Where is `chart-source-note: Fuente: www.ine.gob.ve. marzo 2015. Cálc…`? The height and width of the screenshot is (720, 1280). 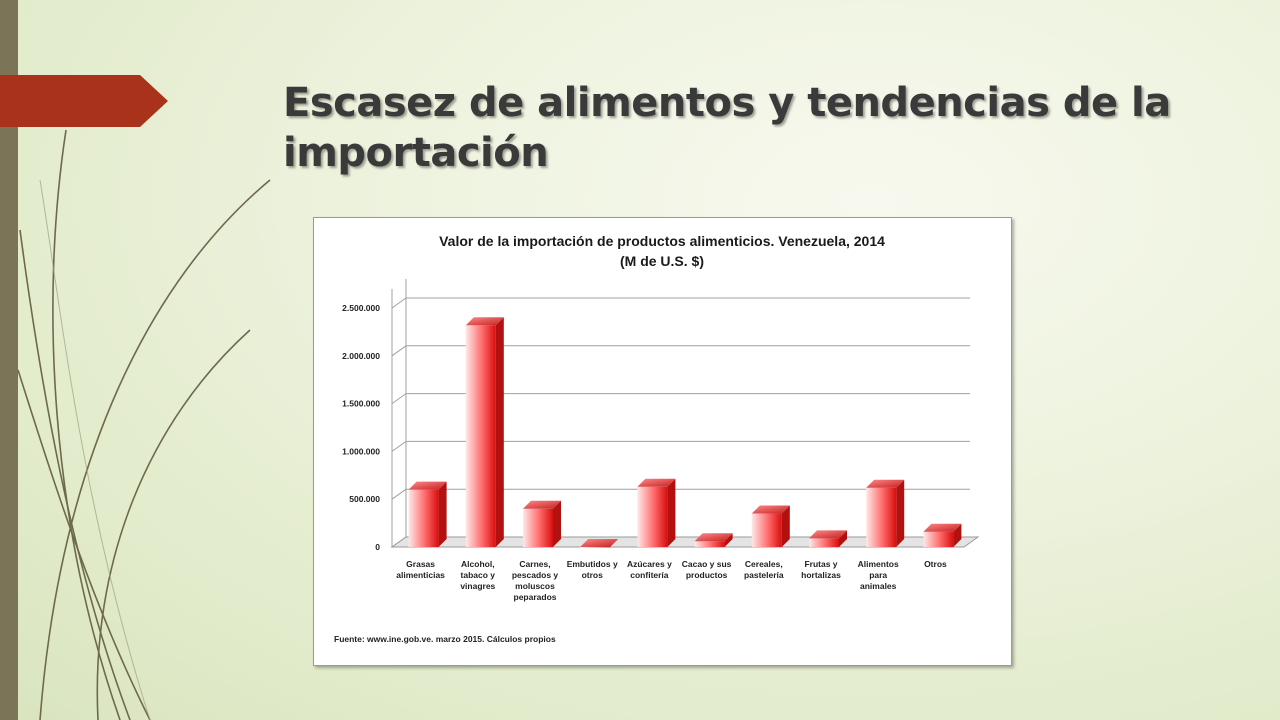
chart-source-note: Fuente: www.ine.gob.ve. marzo 2015. Cálc… is located at coordinates (445, 639).